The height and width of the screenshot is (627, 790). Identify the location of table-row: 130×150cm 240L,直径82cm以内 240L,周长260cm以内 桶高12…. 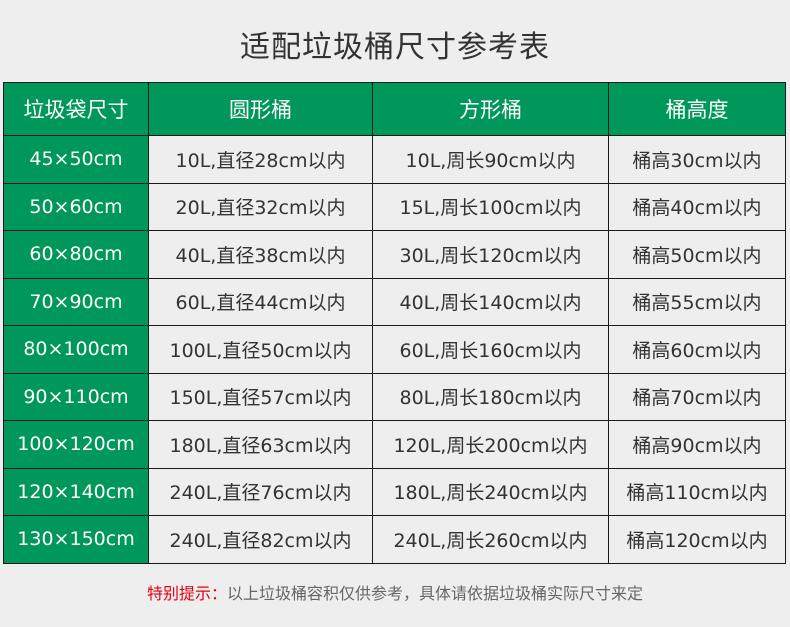
(394, 539).